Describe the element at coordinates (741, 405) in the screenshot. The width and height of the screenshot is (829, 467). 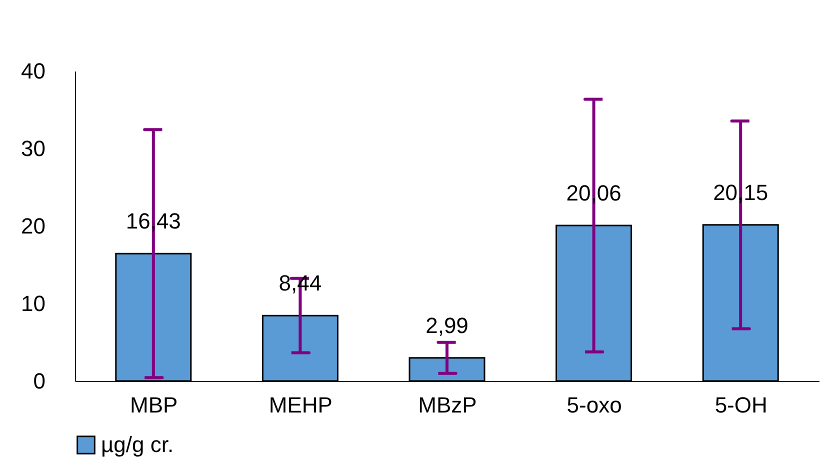
I see `x-tick-label: 5-OH` at that location.